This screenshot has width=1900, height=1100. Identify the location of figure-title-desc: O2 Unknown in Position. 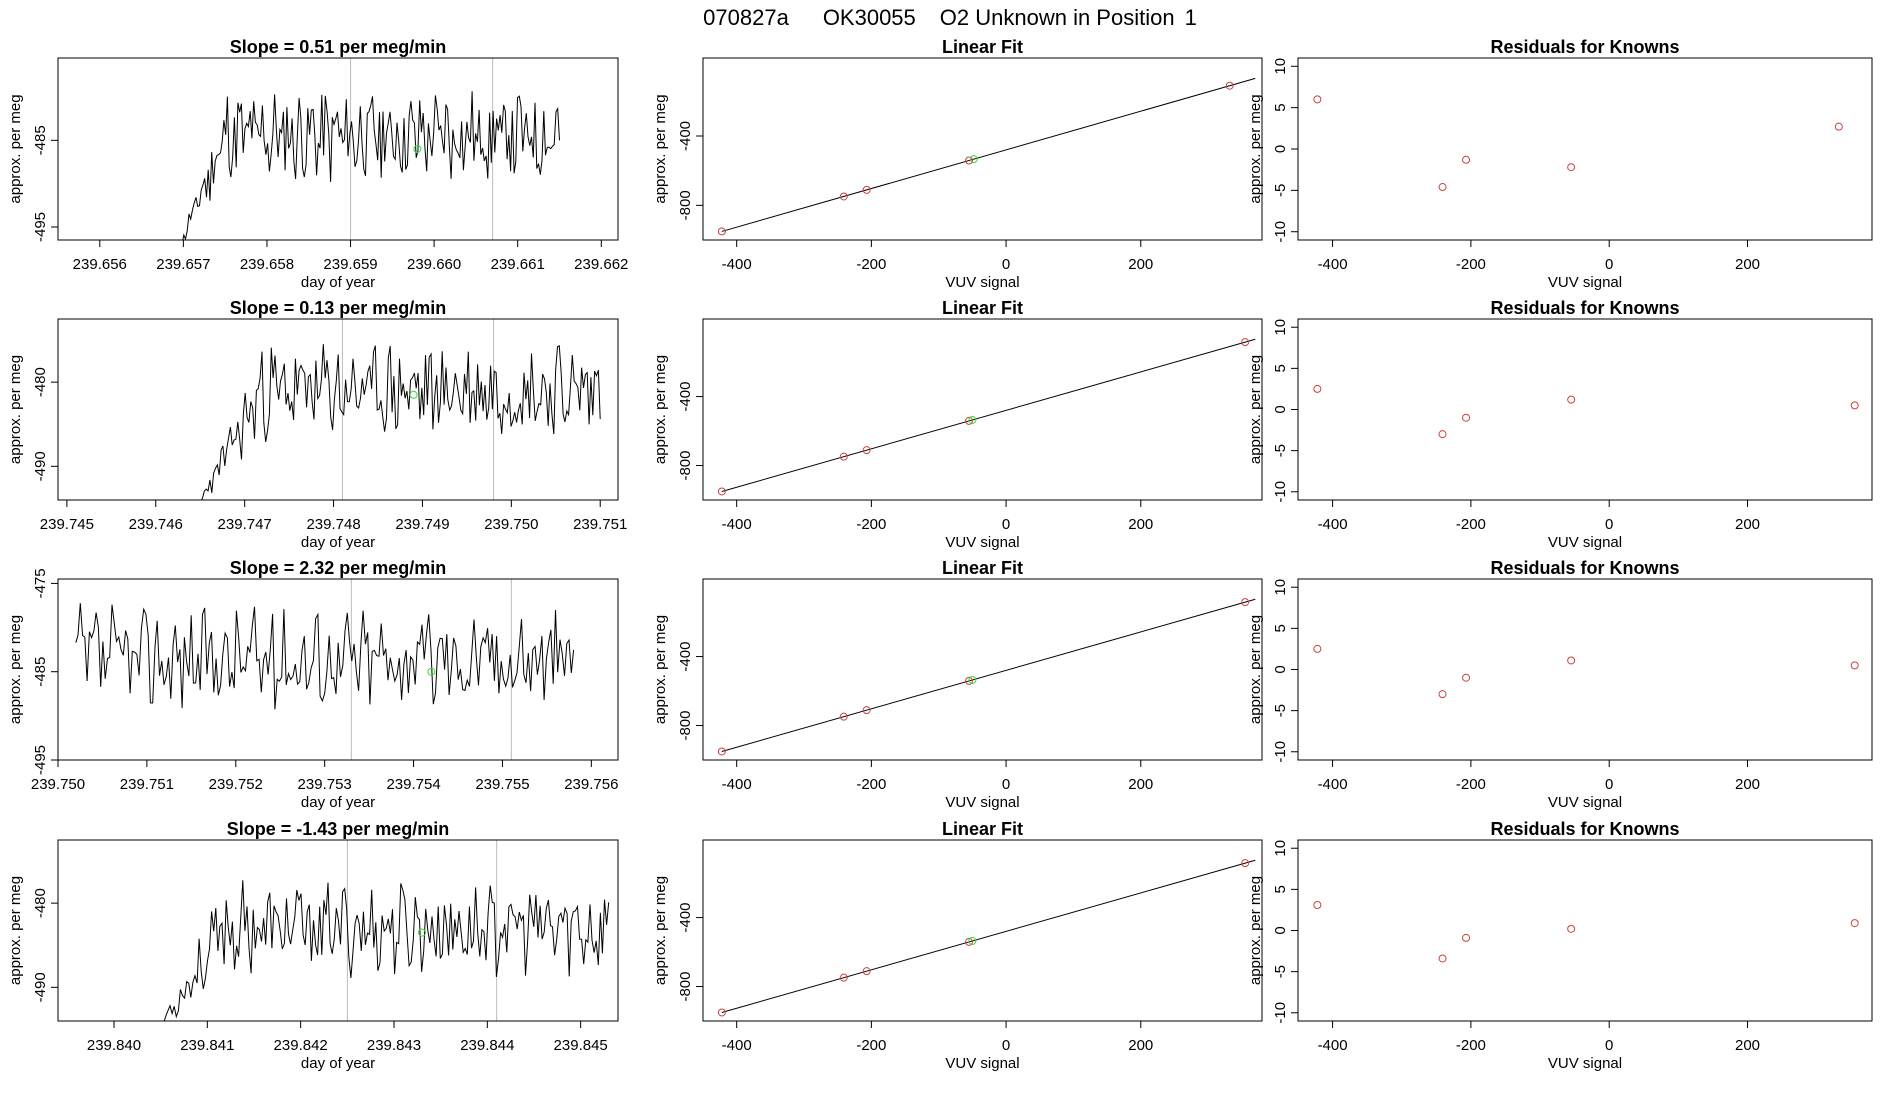
(1057, 17).